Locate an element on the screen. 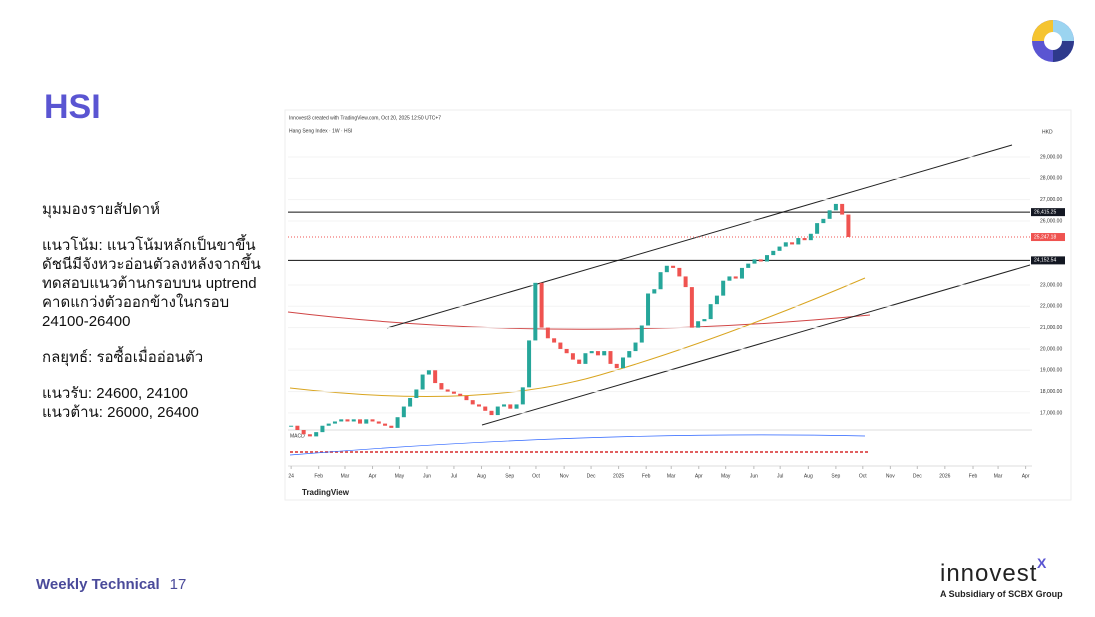  x-tick-label: May is located at coordinates (400, 476).